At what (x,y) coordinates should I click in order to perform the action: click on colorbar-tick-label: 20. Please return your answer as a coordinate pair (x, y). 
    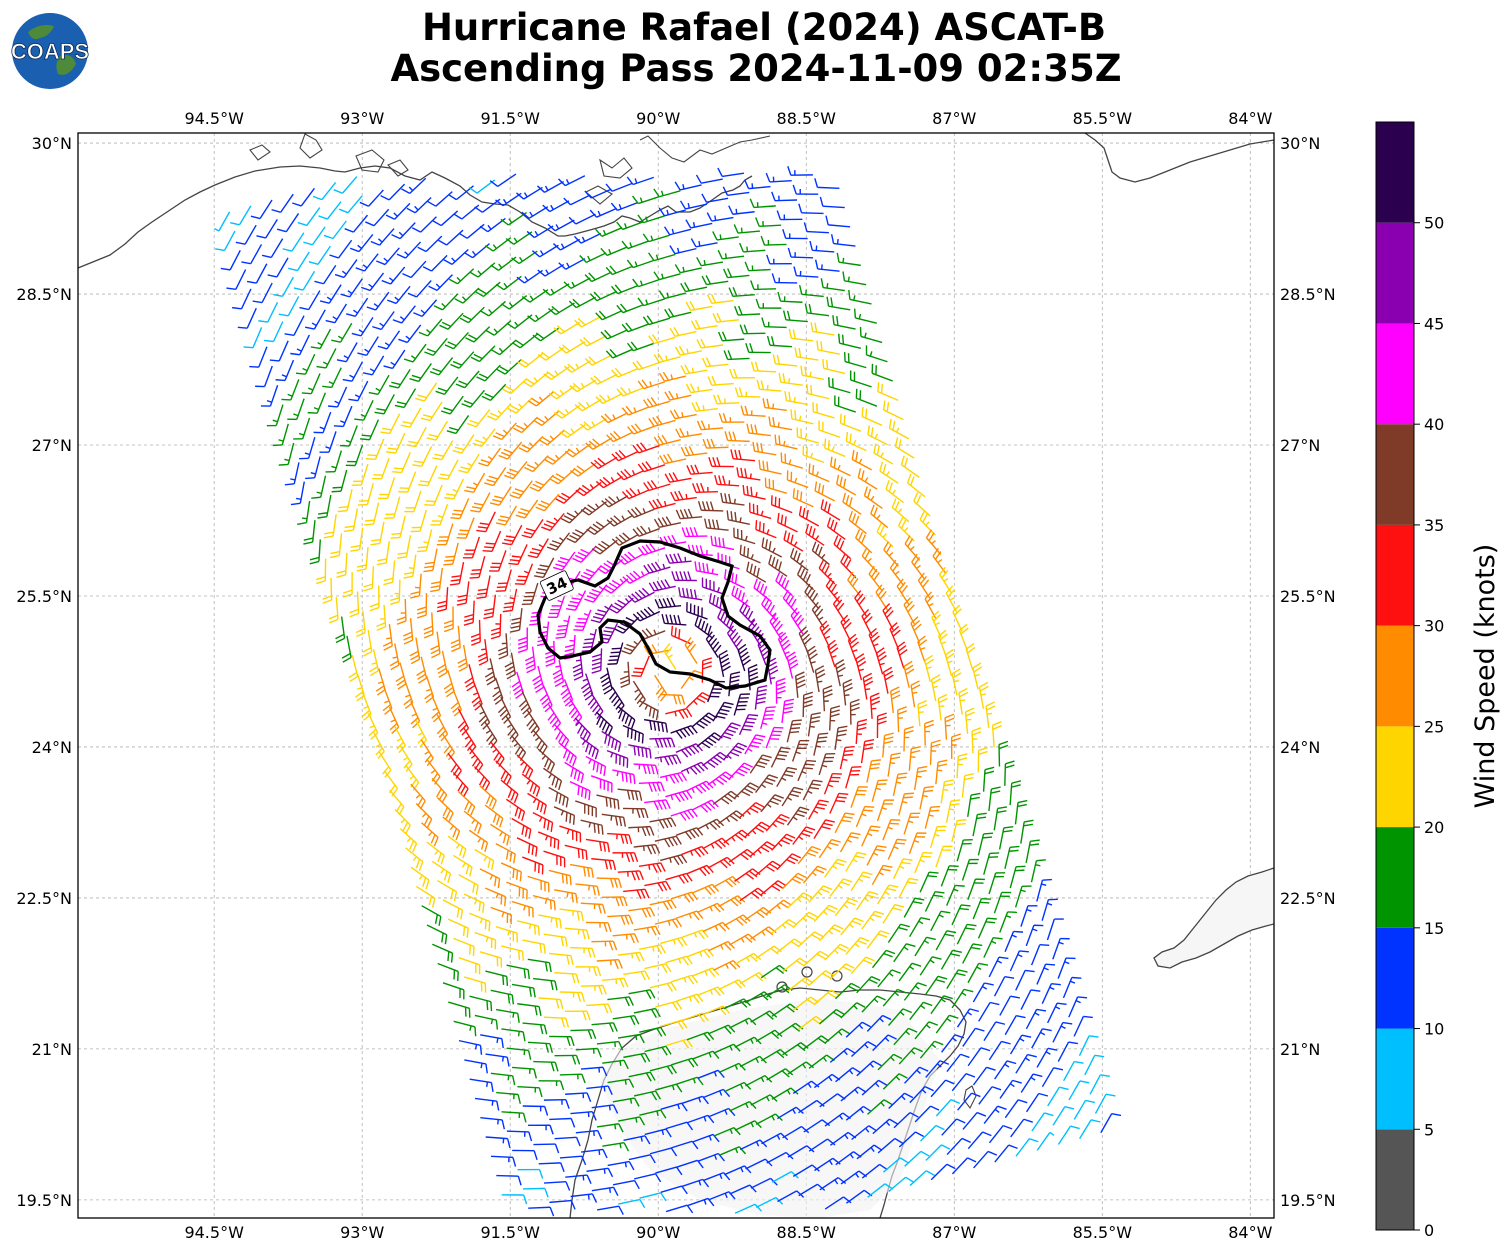
    Looking at the image, I should click on (1434, 827).